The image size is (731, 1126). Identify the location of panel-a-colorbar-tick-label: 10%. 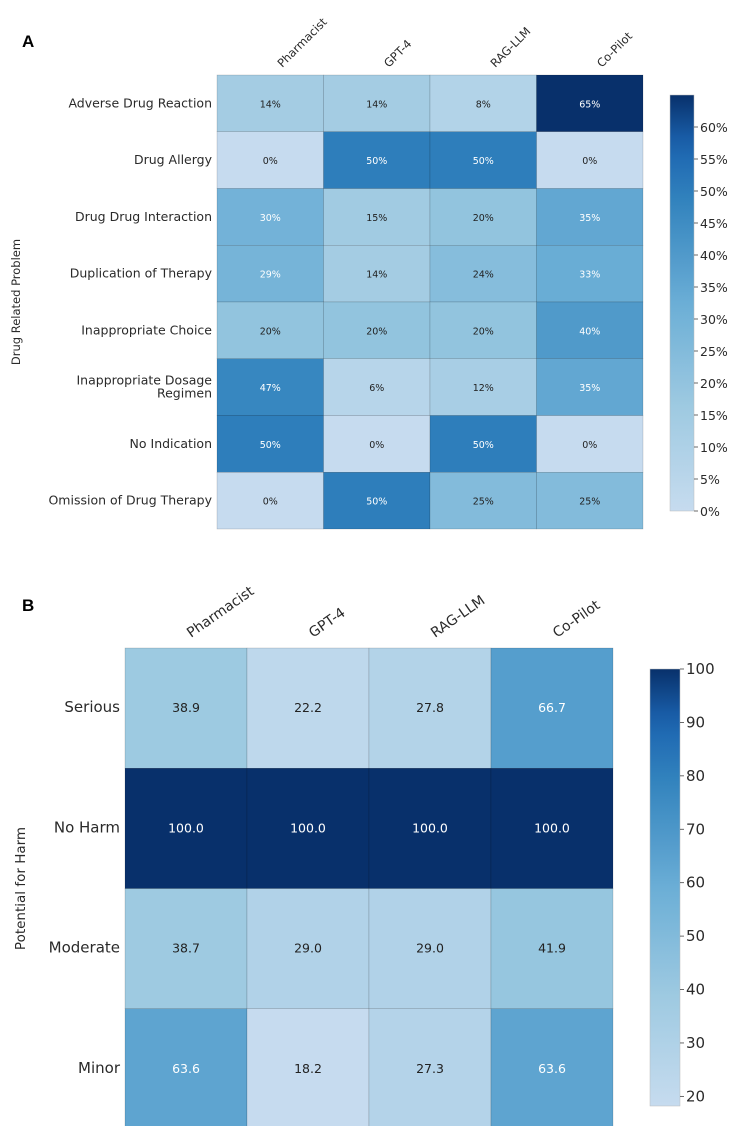
(714, 447).